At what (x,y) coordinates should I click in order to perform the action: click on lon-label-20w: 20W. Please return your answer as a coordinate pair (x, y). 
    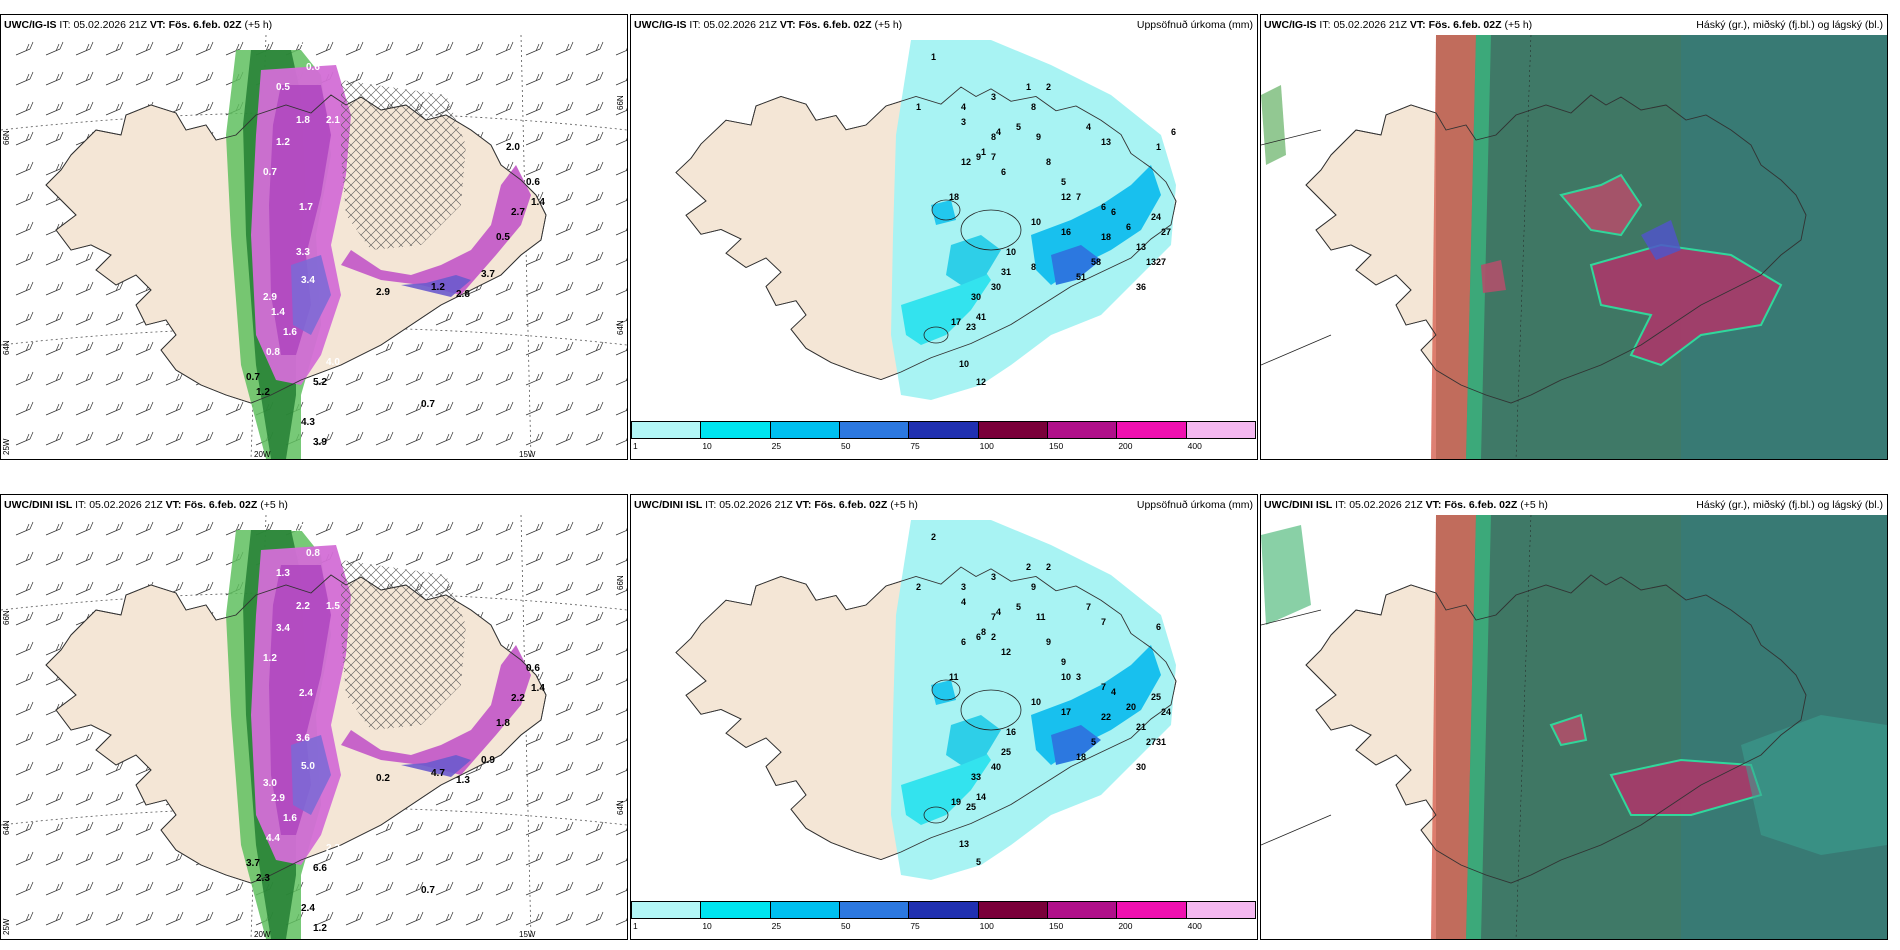
    Looking at the image, I should click on (262, 454).